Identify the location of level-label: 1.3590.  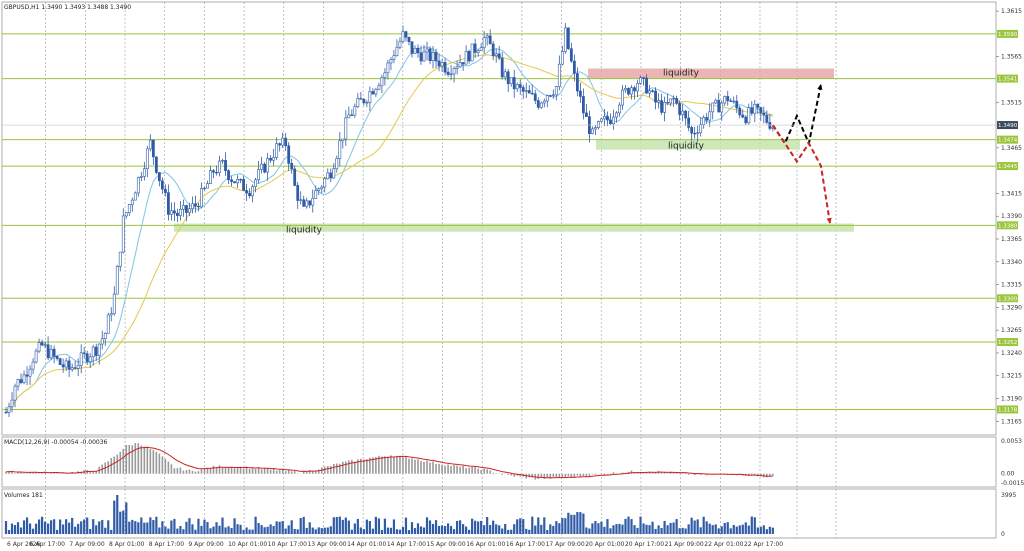
(1008, 35).